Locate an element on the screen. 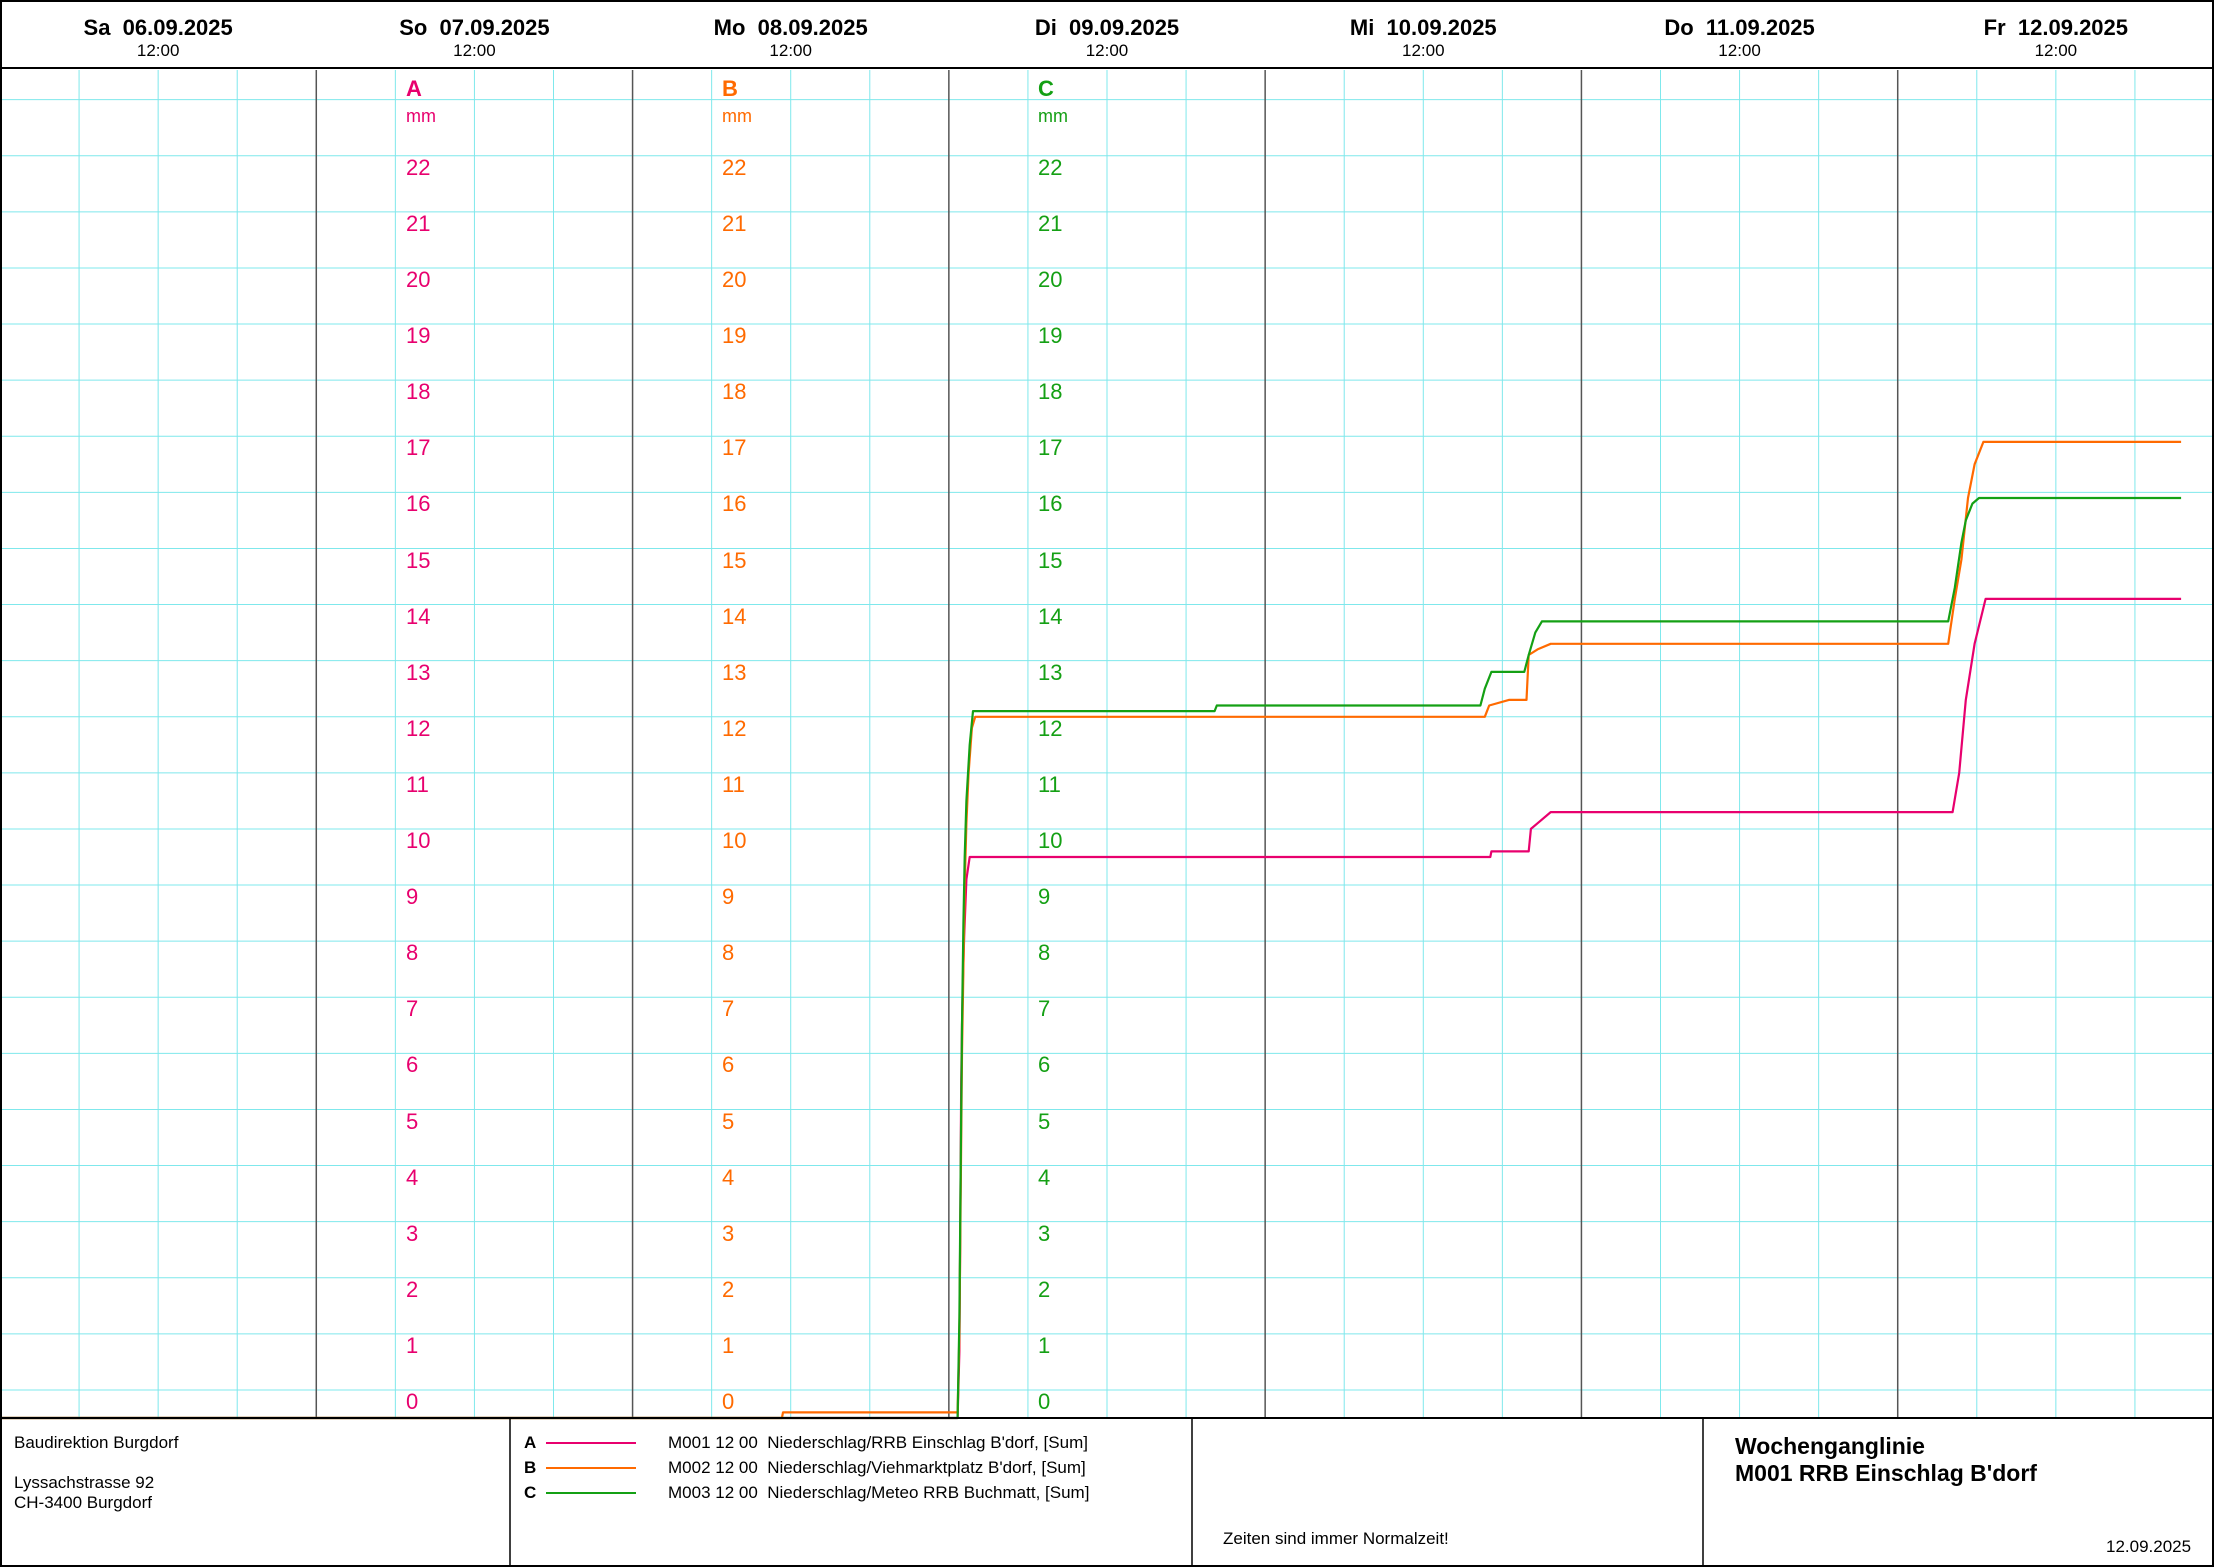 This screenshot has width=2214, height=1568. day-header: Mi 10.09.2025 12:00 is located at coordinates (1423, 38).